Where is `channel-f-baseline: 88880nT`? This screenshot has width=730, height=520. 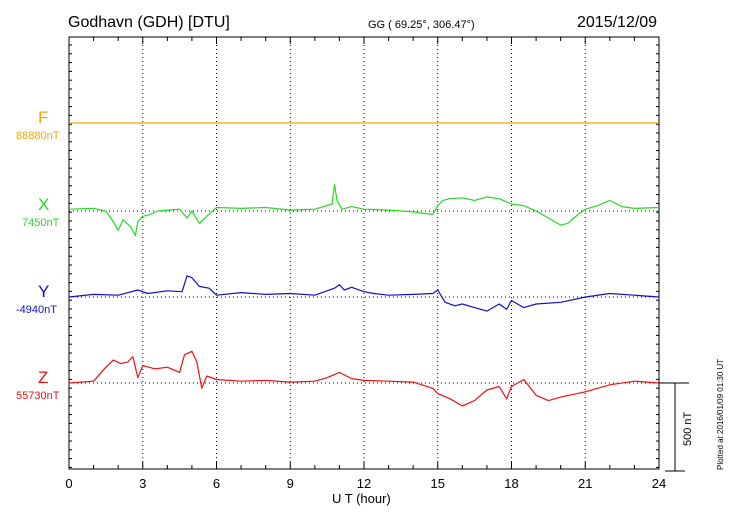
channel-f-baseline: 88880nT is located at coordinates (38, 136).